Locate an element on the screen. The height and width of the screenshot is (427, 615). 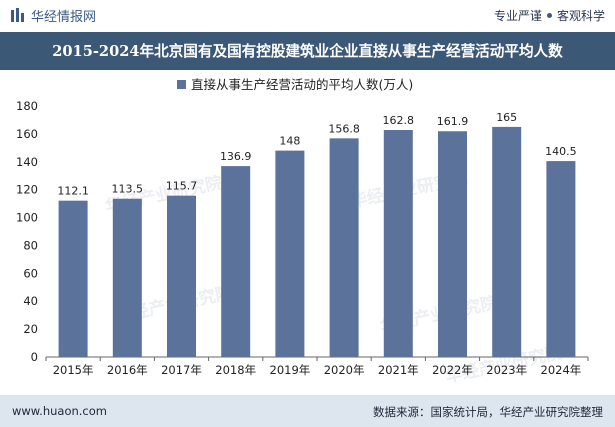
top-bar: 华经情报网 专业严谨 客观科学 is located at coordinates (307, 15).